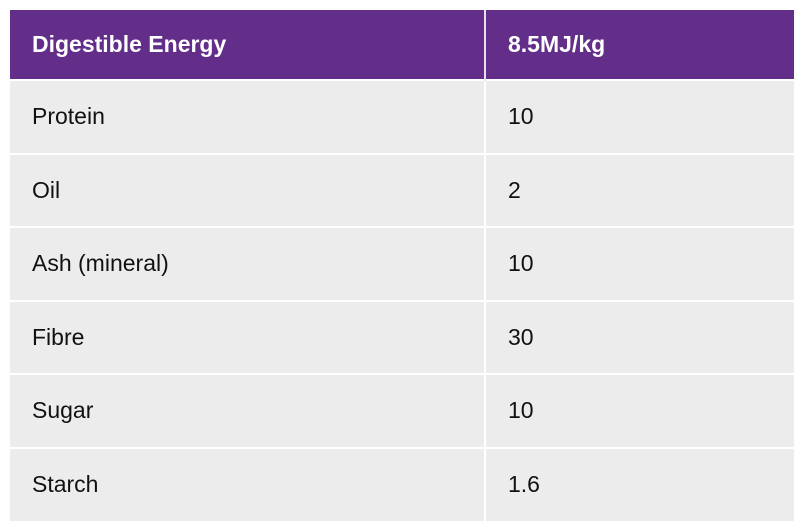  I want to click on table-row: Oil 2, so click(402, 189).